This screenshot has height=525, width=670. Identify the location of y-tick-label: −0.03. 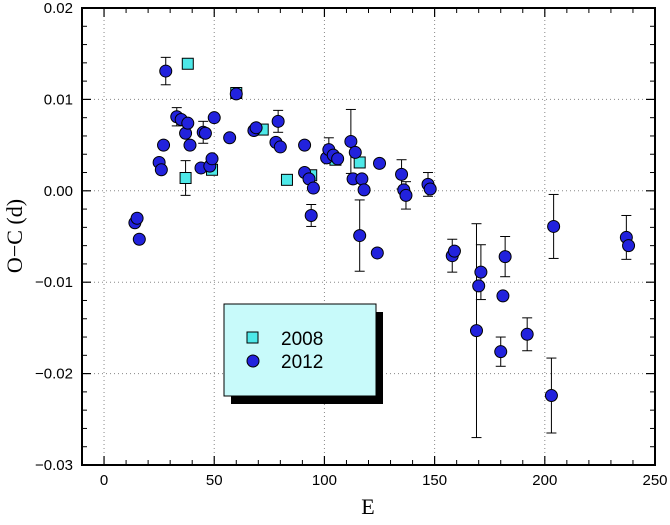
(54, 465).